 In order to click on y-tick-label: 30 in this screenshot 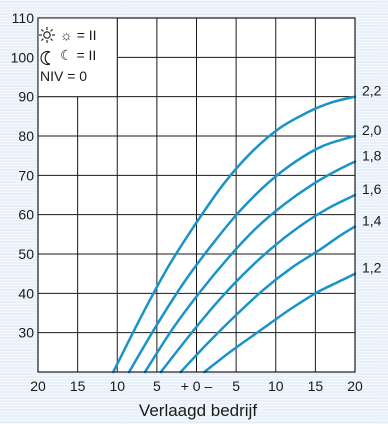, I will do `click(26, 333)`.